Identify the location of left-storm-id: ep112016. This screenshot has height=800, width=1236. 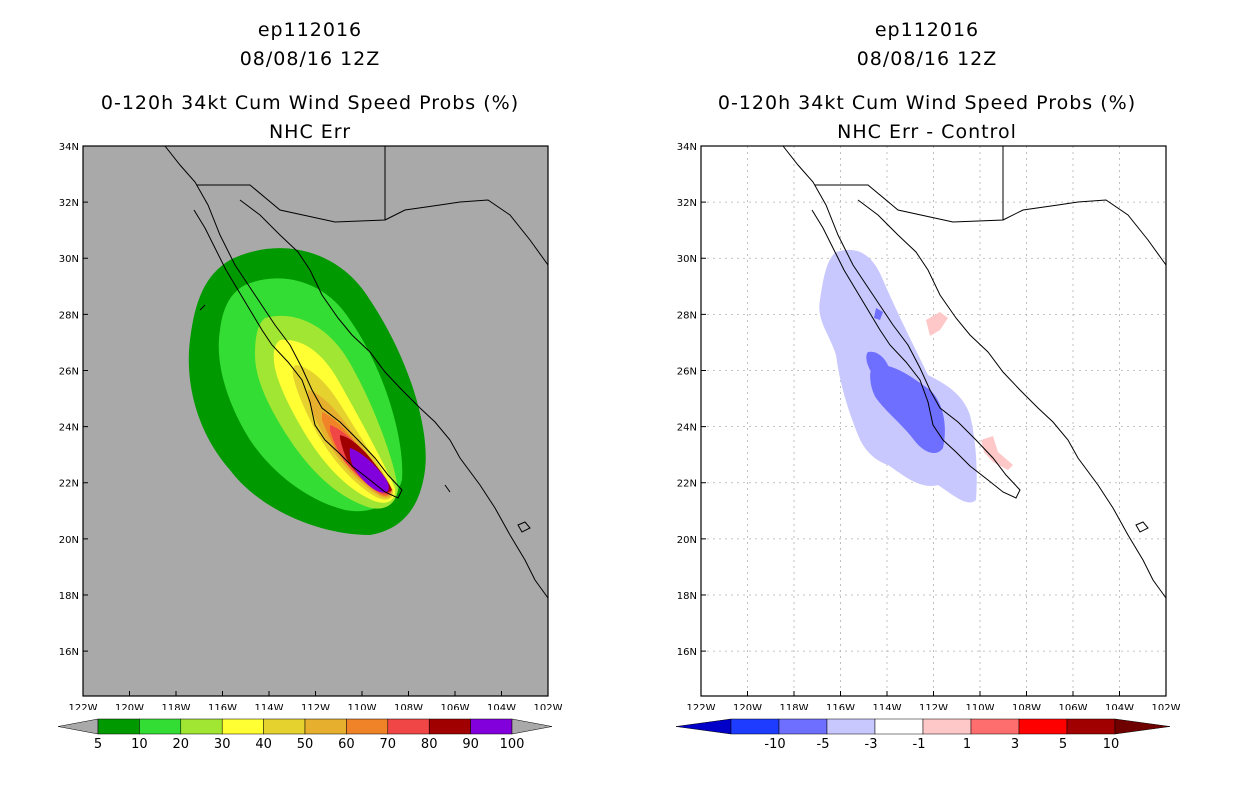
(310, 30).